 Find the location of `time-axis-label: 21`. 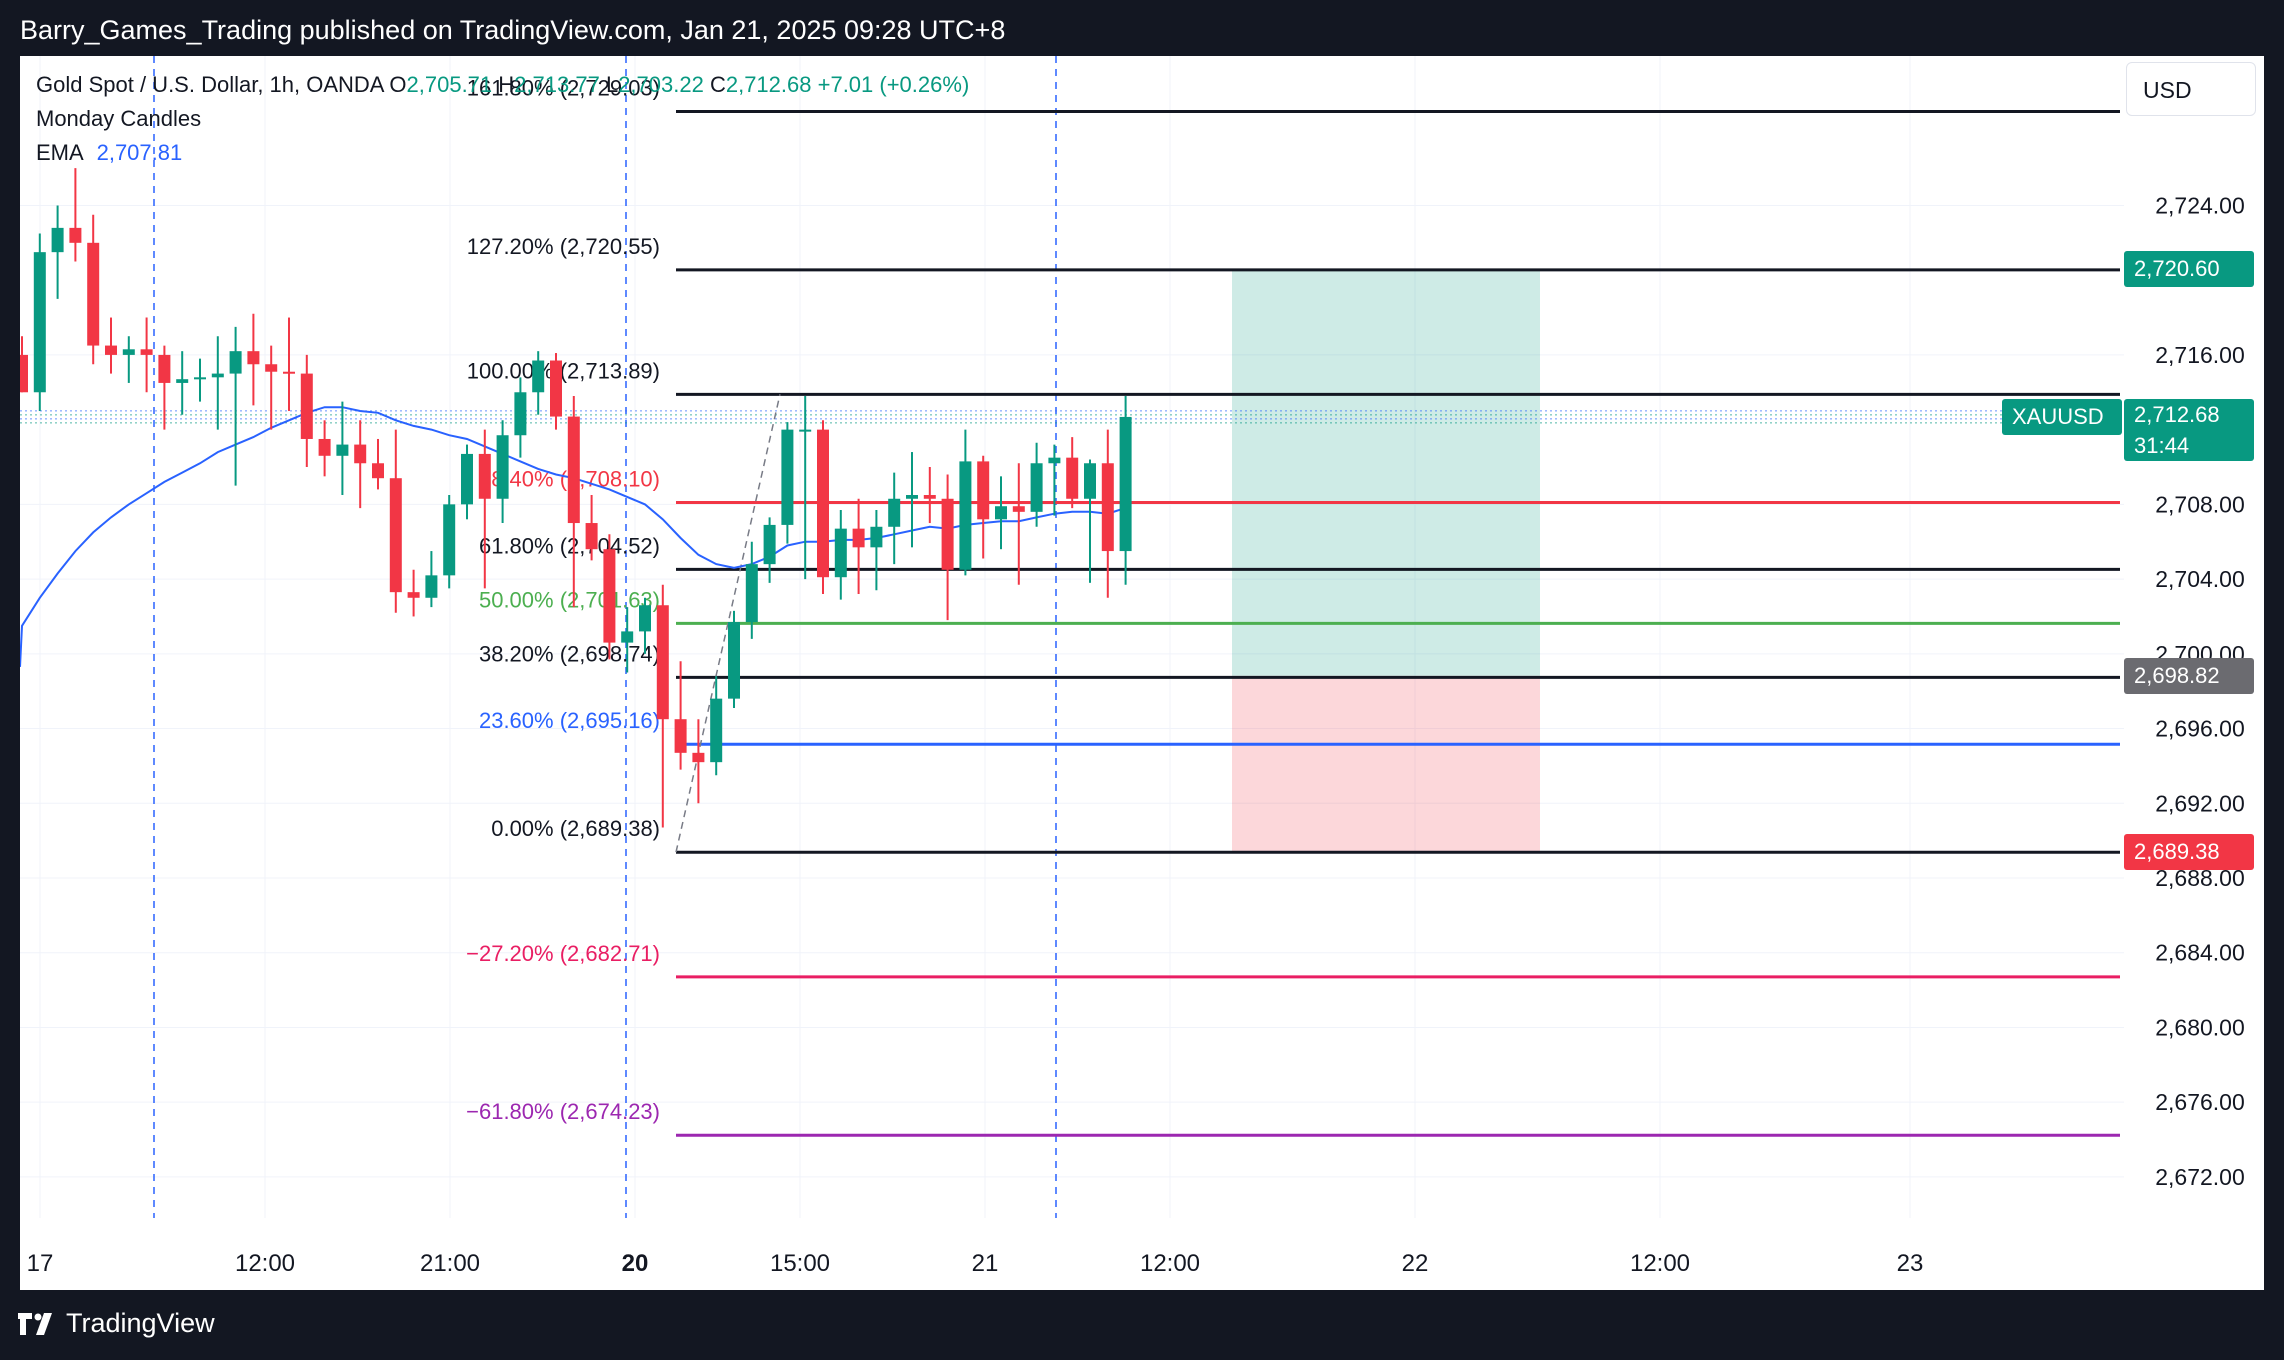

time-axis-label: 21 is located at coordinates (985, 1263).